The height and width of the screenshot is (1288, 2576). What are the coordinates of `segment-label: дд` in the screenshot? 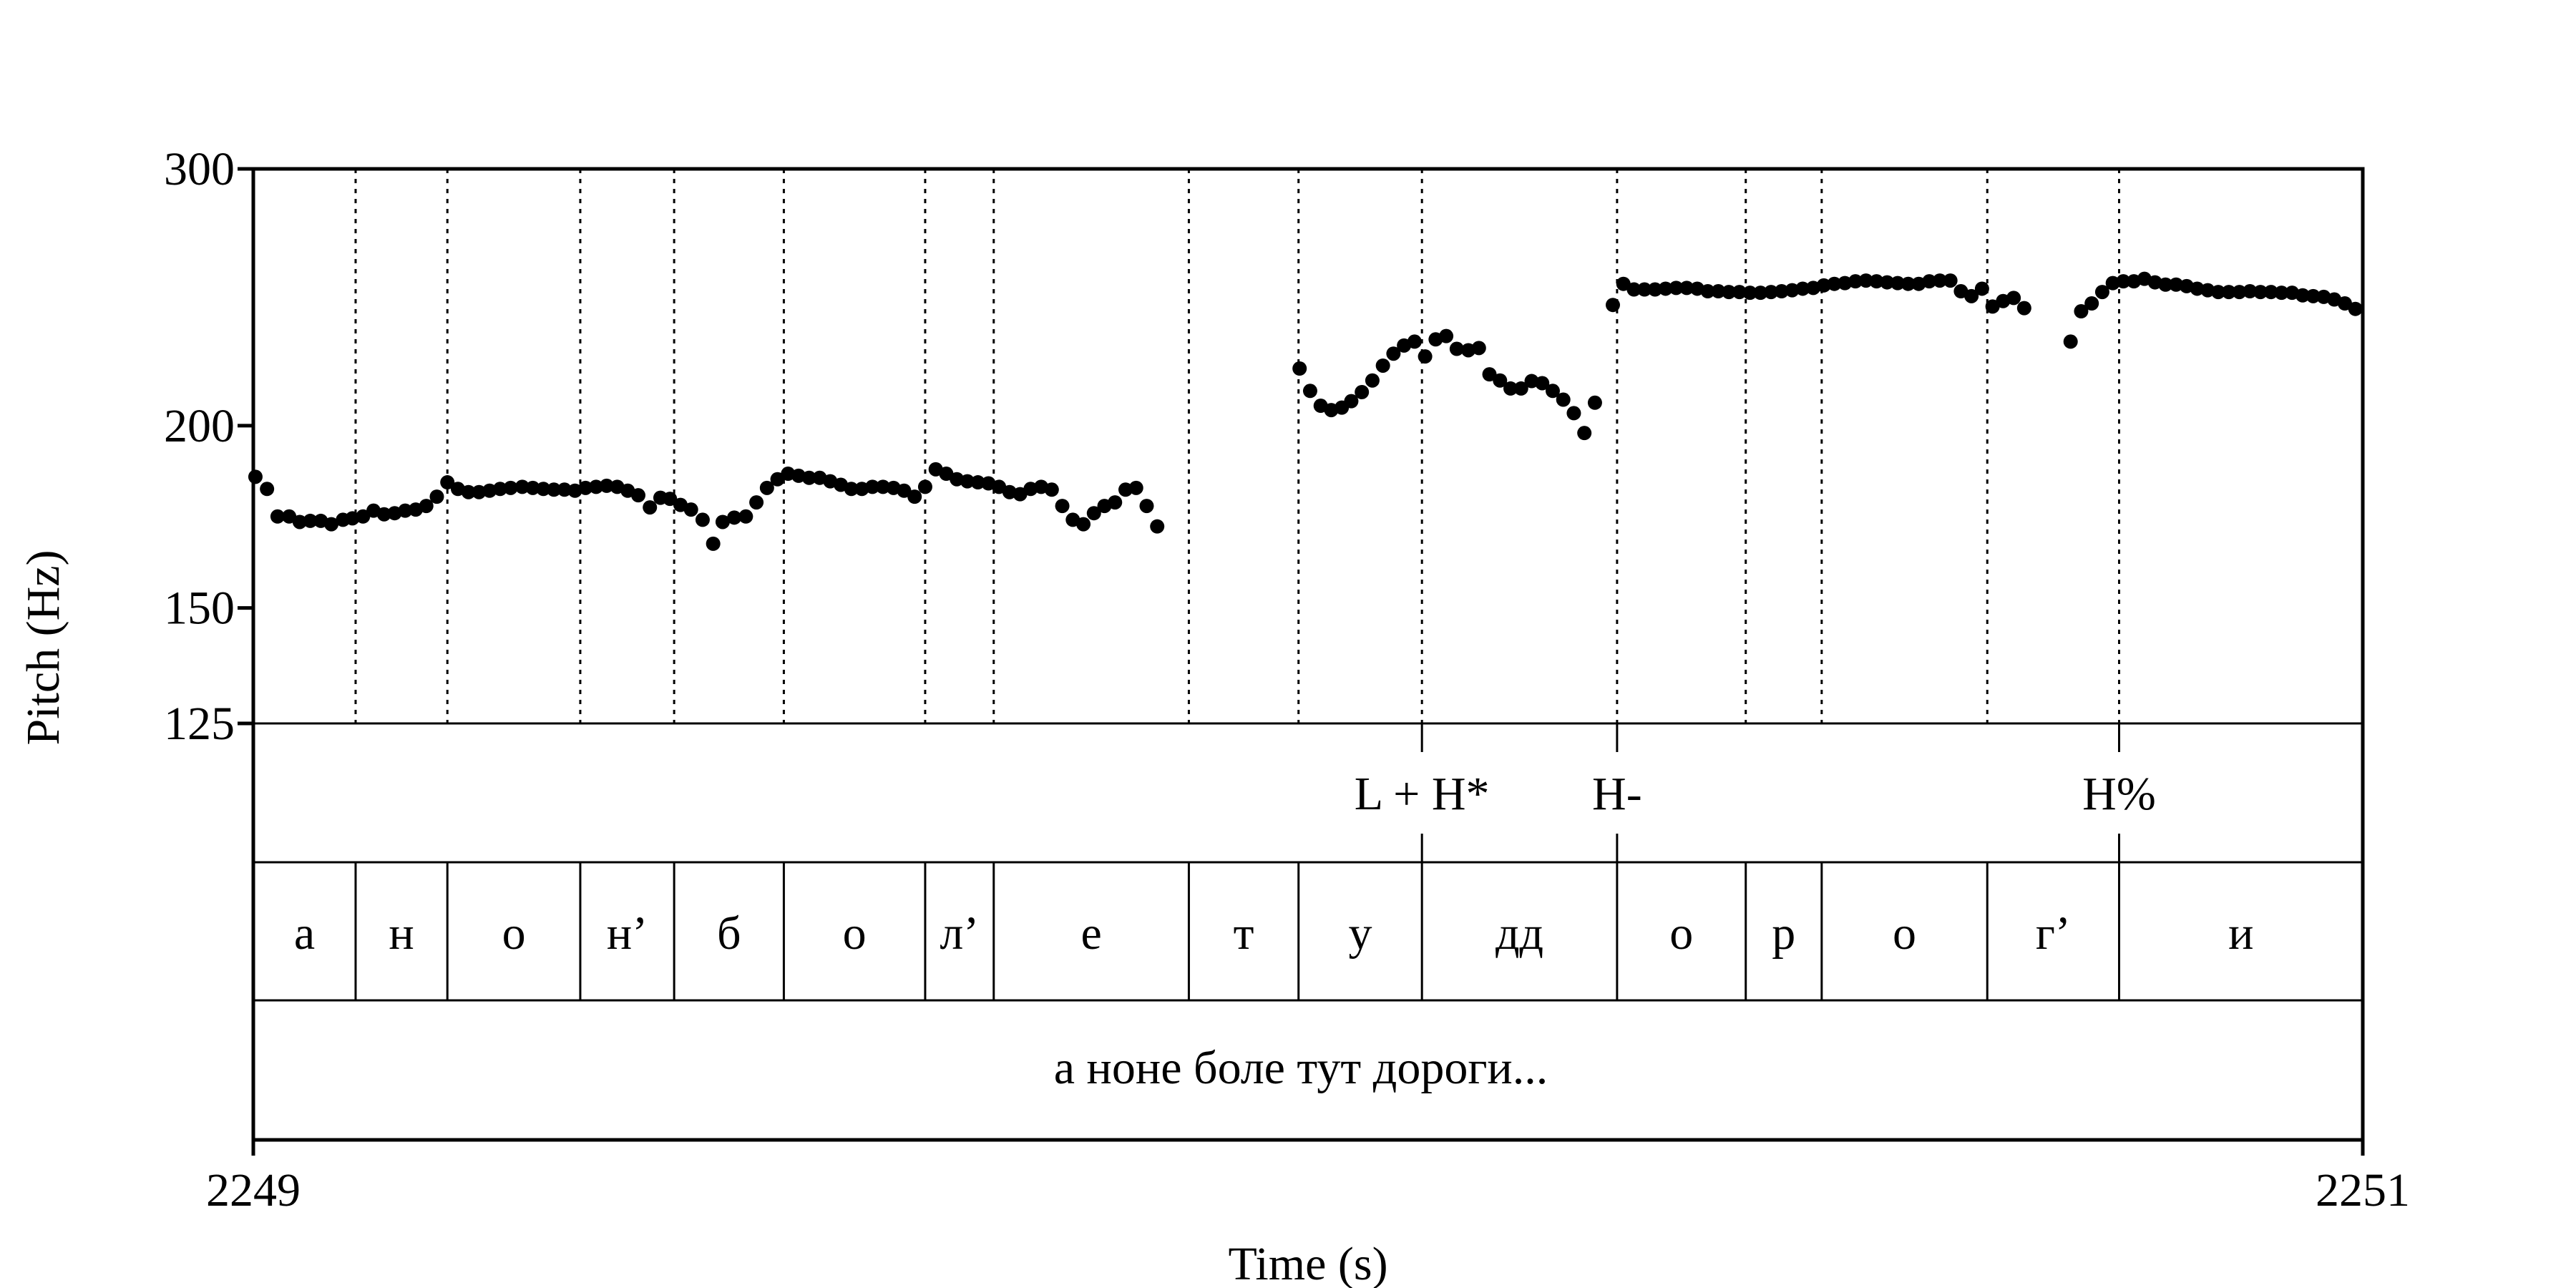 It's located at (1519, 933).